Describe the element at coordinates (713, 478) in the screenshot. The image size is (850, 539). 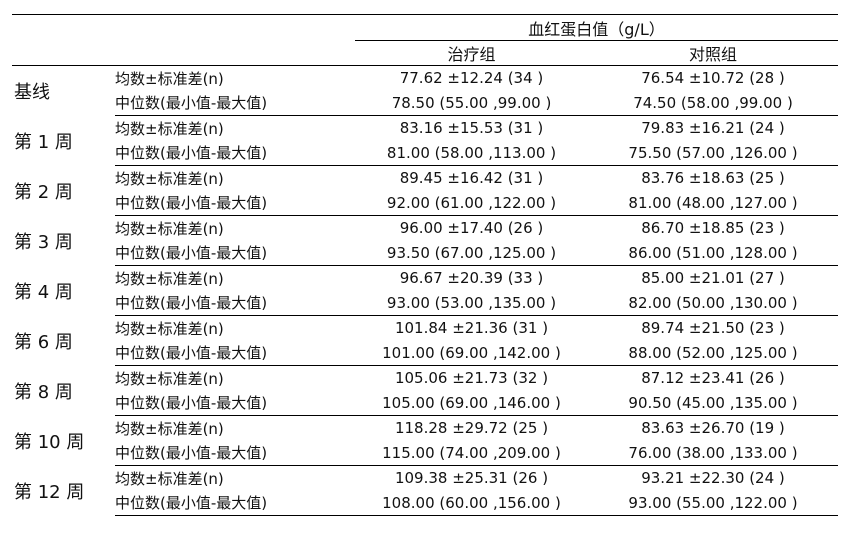
I see `control-mean-cell: 93.21 ±22.30 (24 )` at that location.